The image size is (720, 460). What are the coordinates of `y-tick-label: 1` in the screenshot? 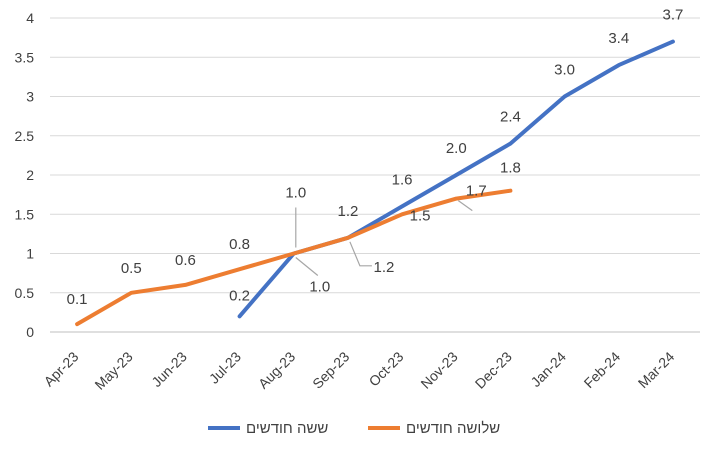 It's located at (30, 254).